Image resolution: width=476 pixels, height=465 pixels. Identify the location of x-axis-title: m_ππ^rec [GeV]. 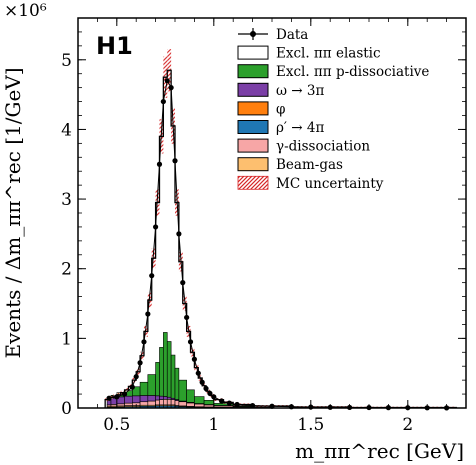
(379, 451).